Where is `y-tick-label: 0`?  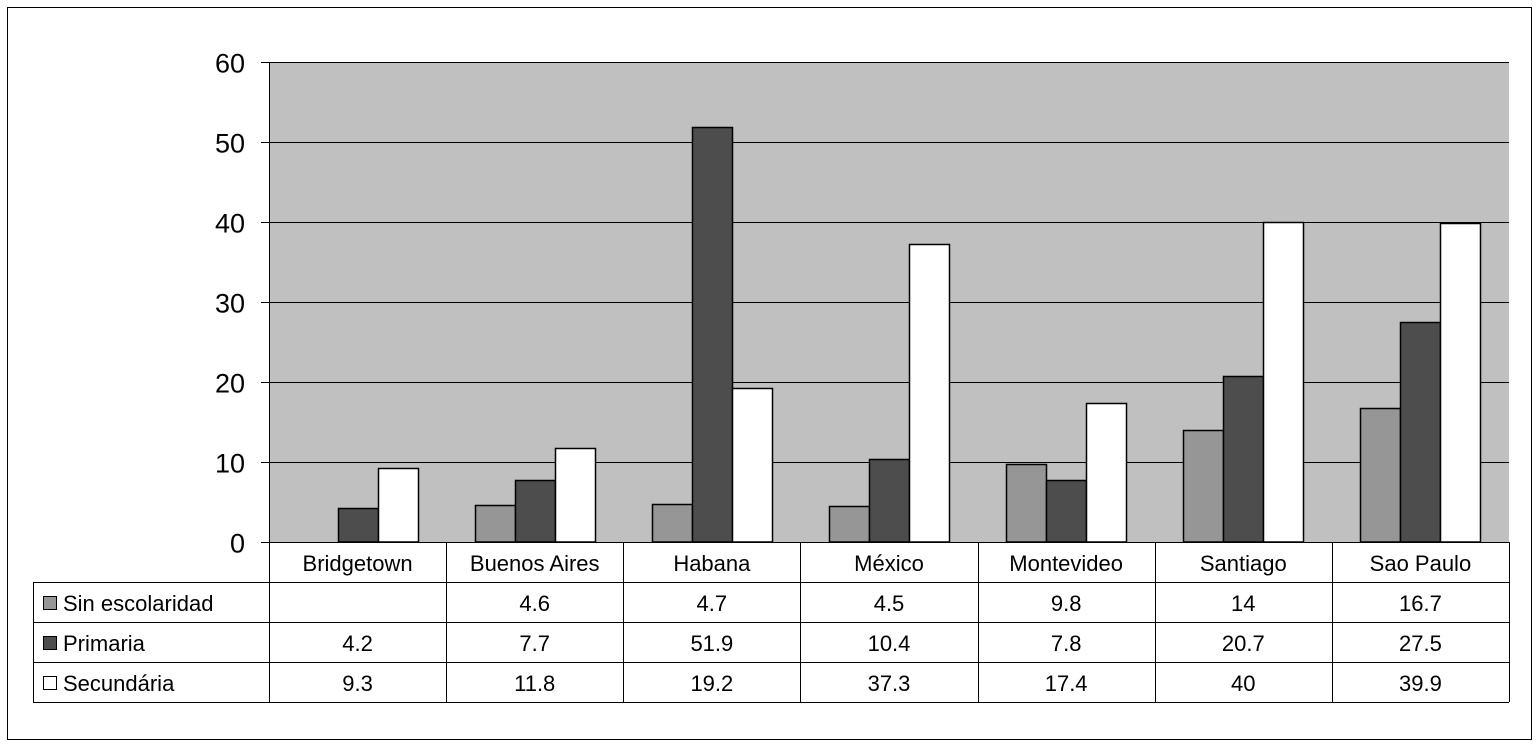
y-tick-label: 0 is located at coordinates (237, 544).